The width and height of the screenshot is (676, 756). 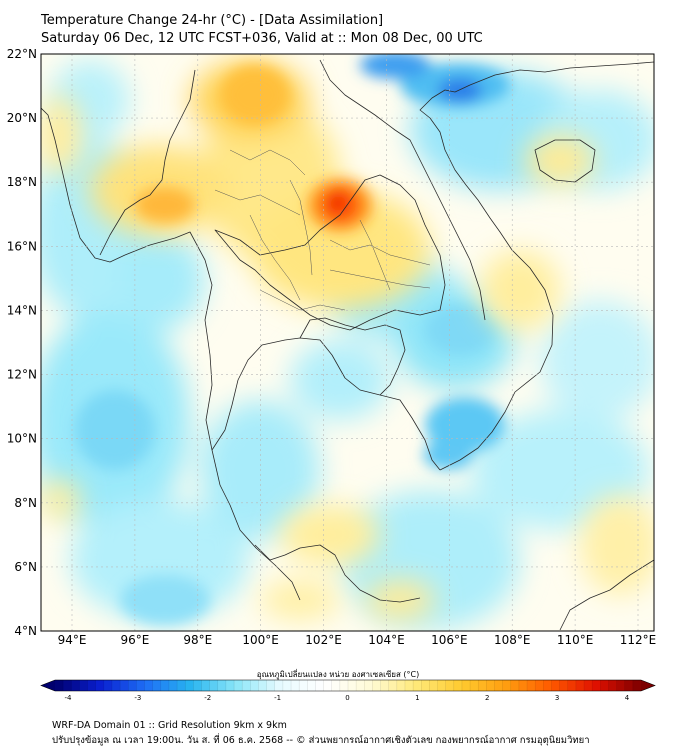 What do you see at coordinates (638, 640) in the screenshot?
I see `lon-label: 112°E` at bounding box center [638, 640].